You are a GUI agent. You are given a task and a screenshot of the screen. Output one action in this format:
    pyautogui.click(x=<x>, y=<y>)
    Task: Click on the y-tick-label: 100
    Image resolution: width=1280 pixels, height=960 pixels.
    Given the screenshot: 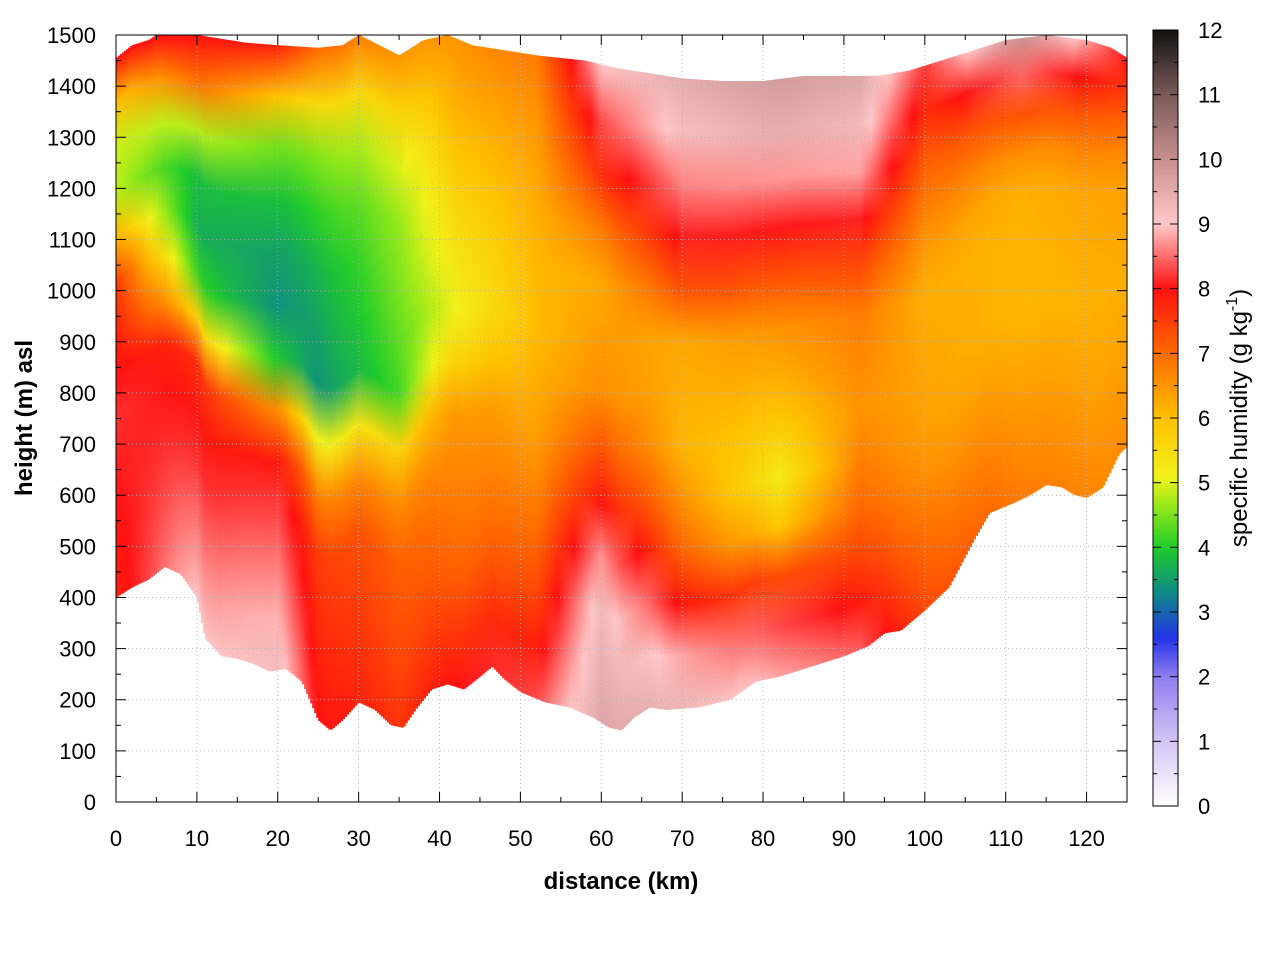 What is the action you would take?
    pyautogui.click(x=77, y=751)
    